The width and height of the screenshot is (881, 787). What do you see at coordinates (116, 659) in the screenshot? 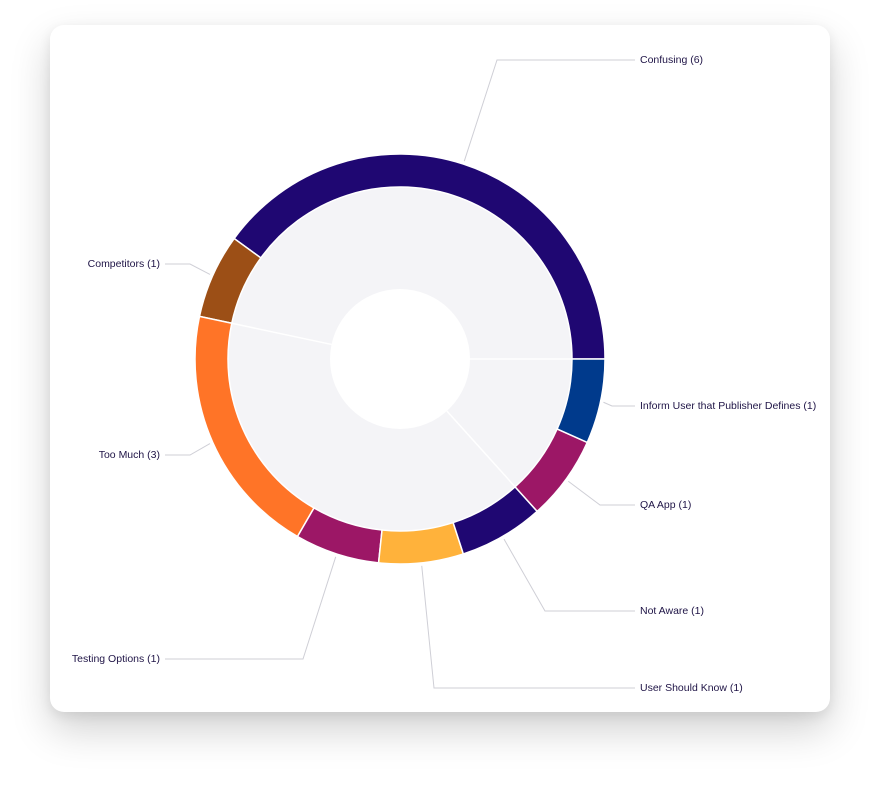
I see `segment-label: Testing Options (1)` at bounding box center [116, 659].